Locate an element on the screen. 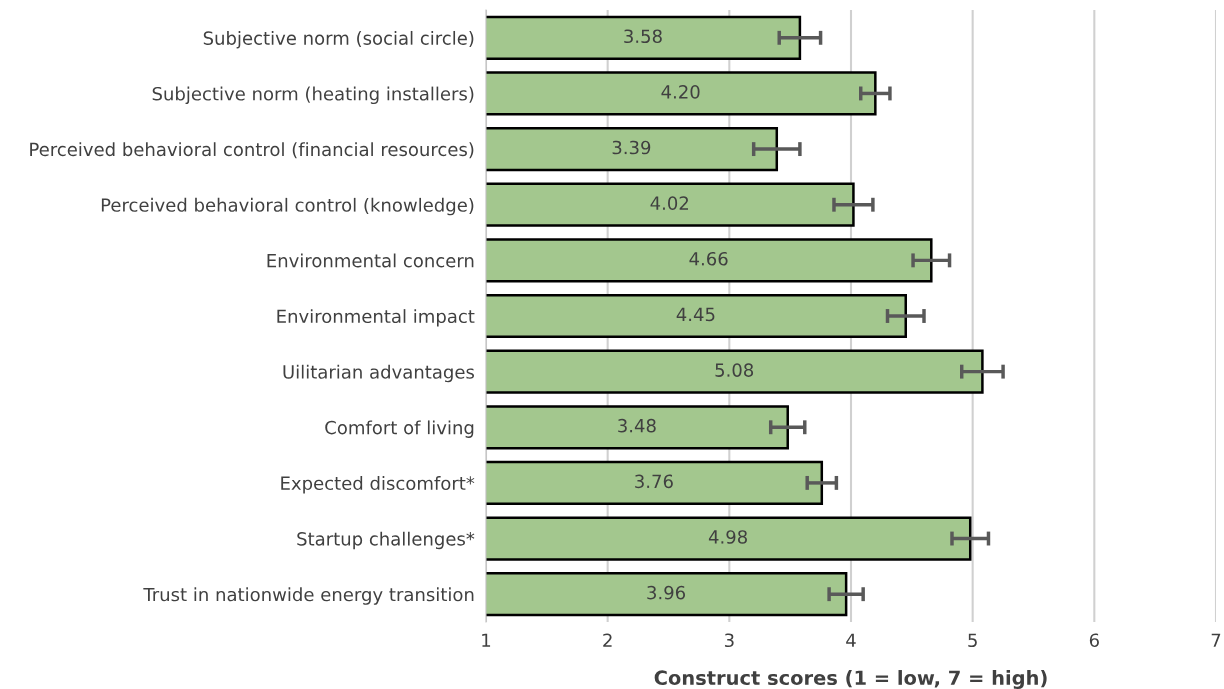 The image size is (1224, 689). x-tick-label: 5 is located at coordinates (972, 640).